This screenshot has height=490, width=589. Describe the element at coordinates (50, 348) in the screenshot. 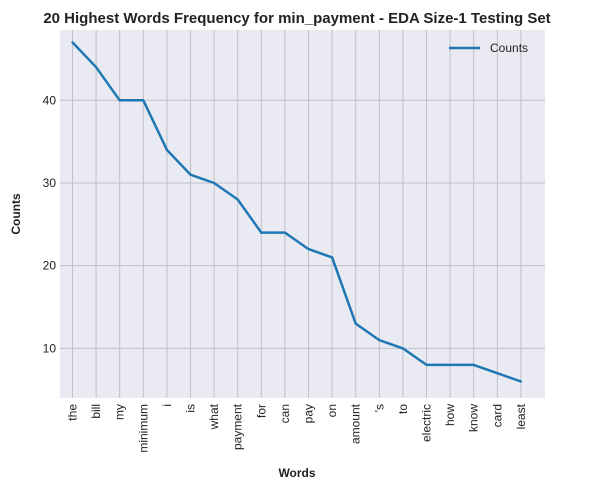

I see `y-tick-label: 10` at that location.